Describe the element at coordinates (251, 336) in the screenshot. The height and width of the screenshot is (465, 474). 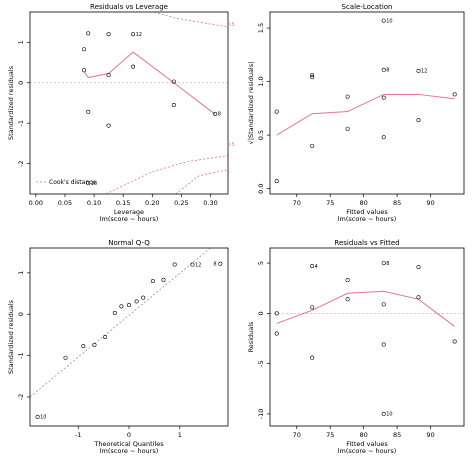
I see `fitted-y-axis-label: Residuals` at that location.